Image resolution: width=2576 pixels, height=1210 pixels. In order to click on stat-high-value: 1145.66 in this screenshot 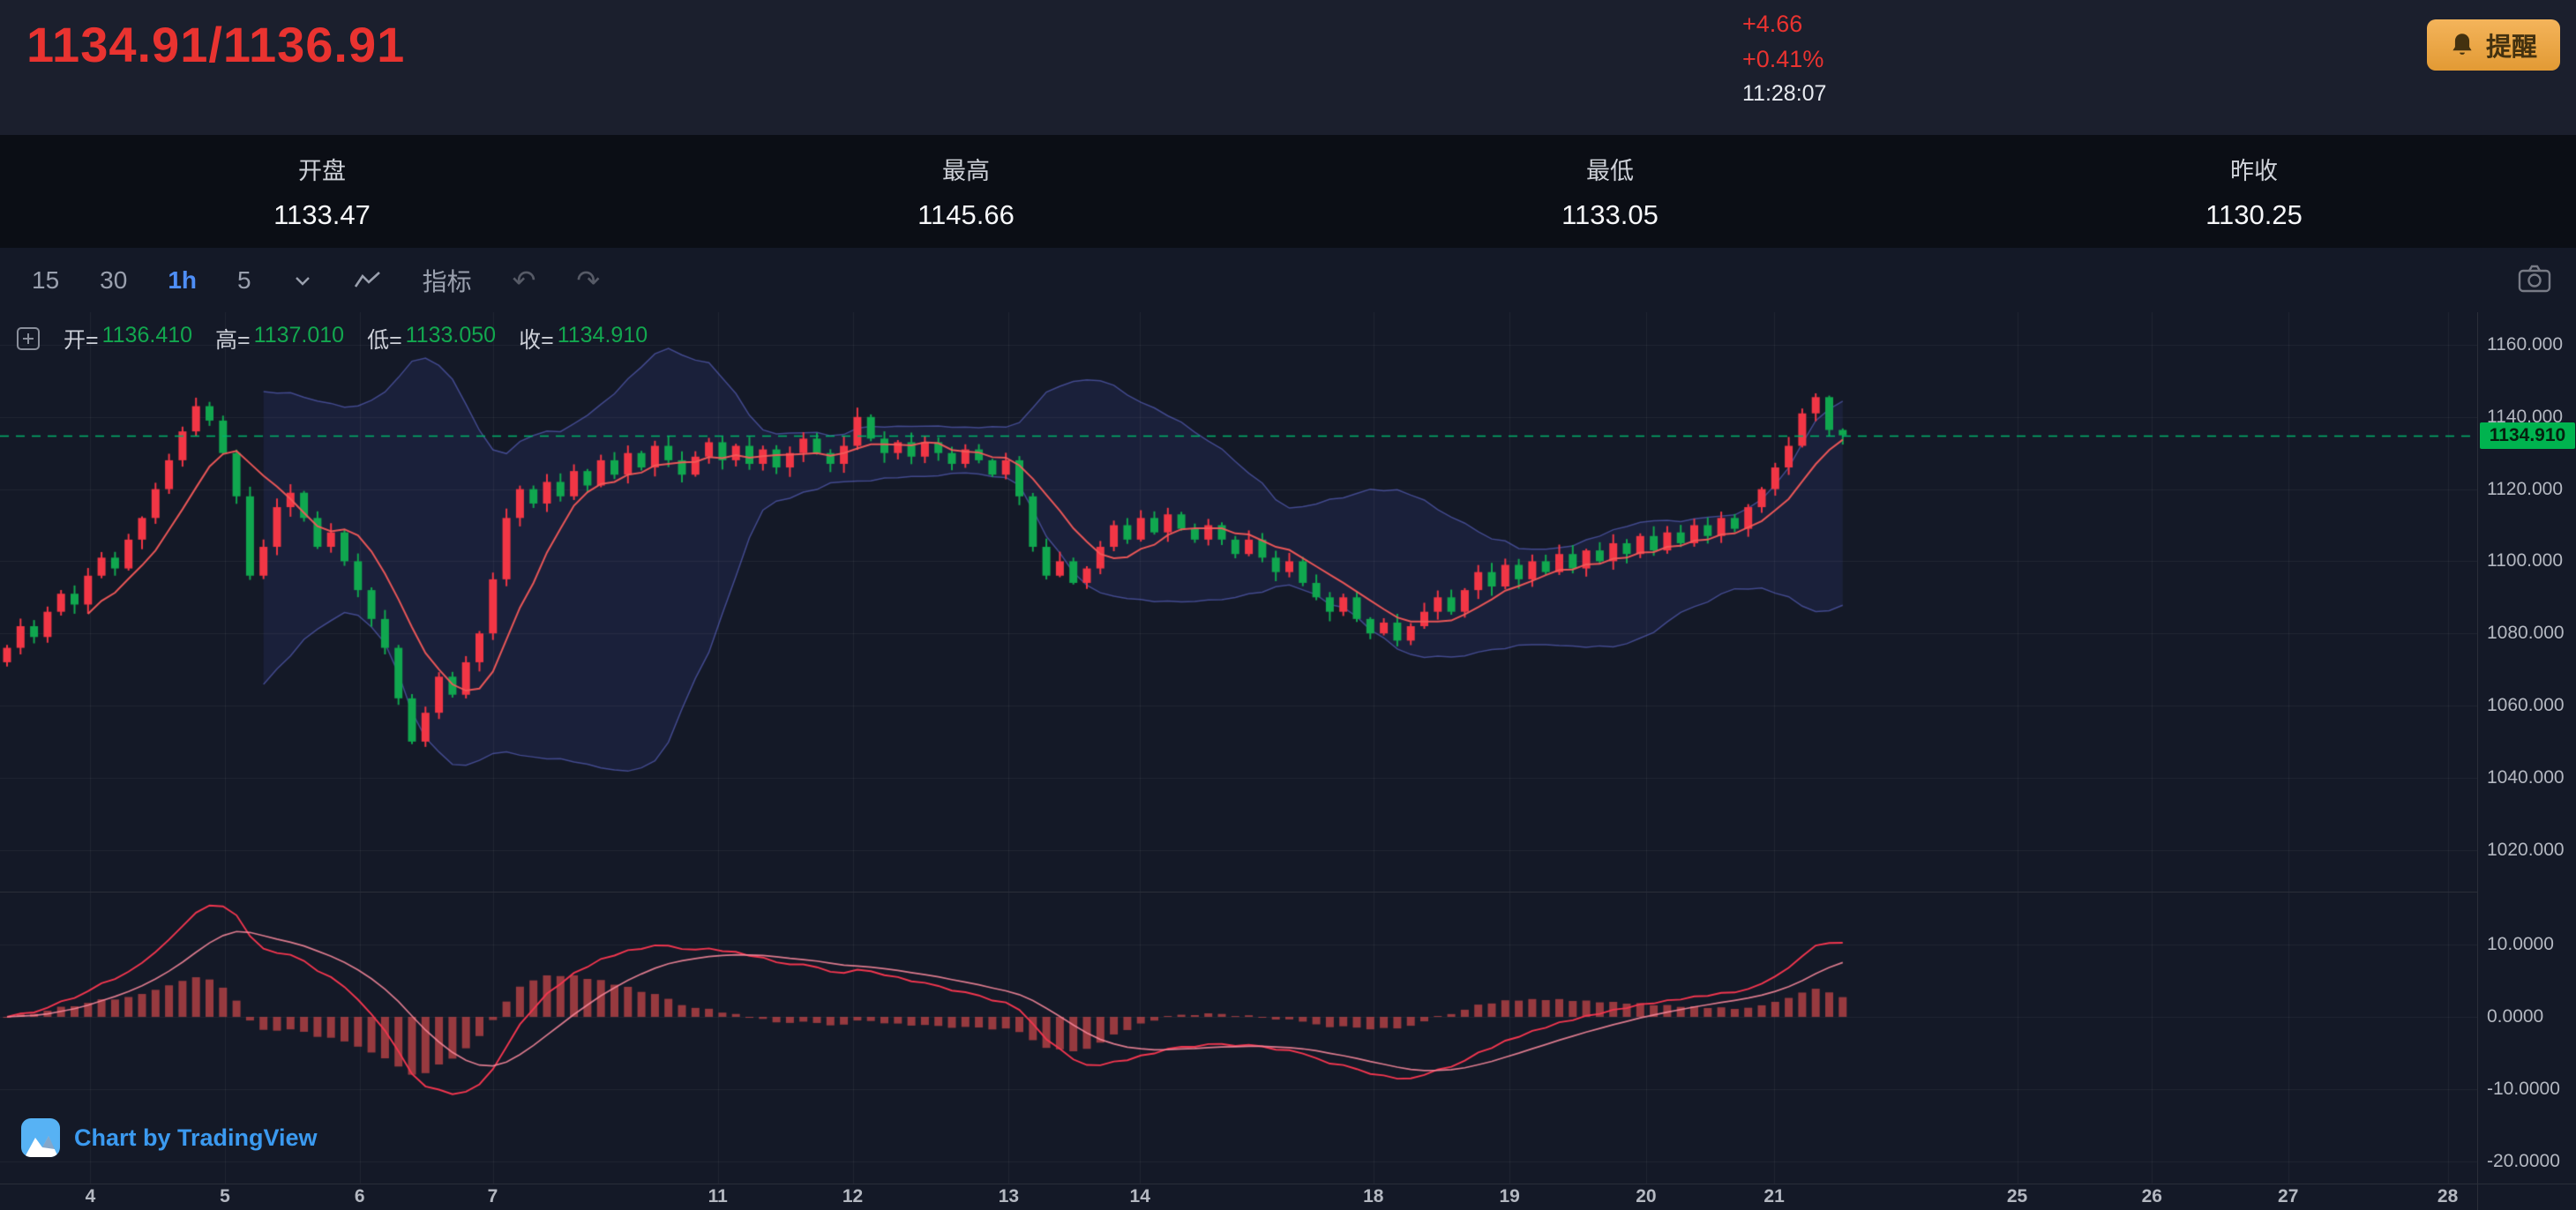, I will do `click(966, 214)`.